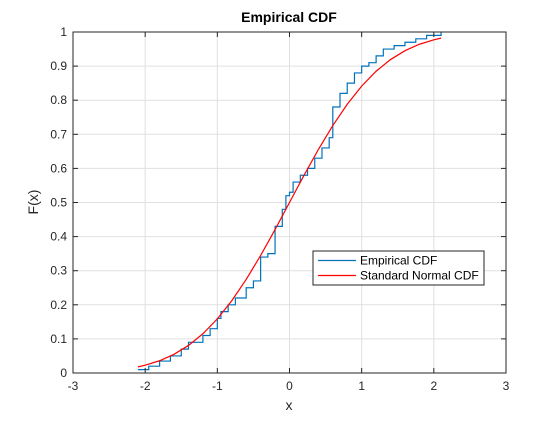 The image size is (560, 425). I want to click on y-tick-label: 0.4, so click(58, 237).